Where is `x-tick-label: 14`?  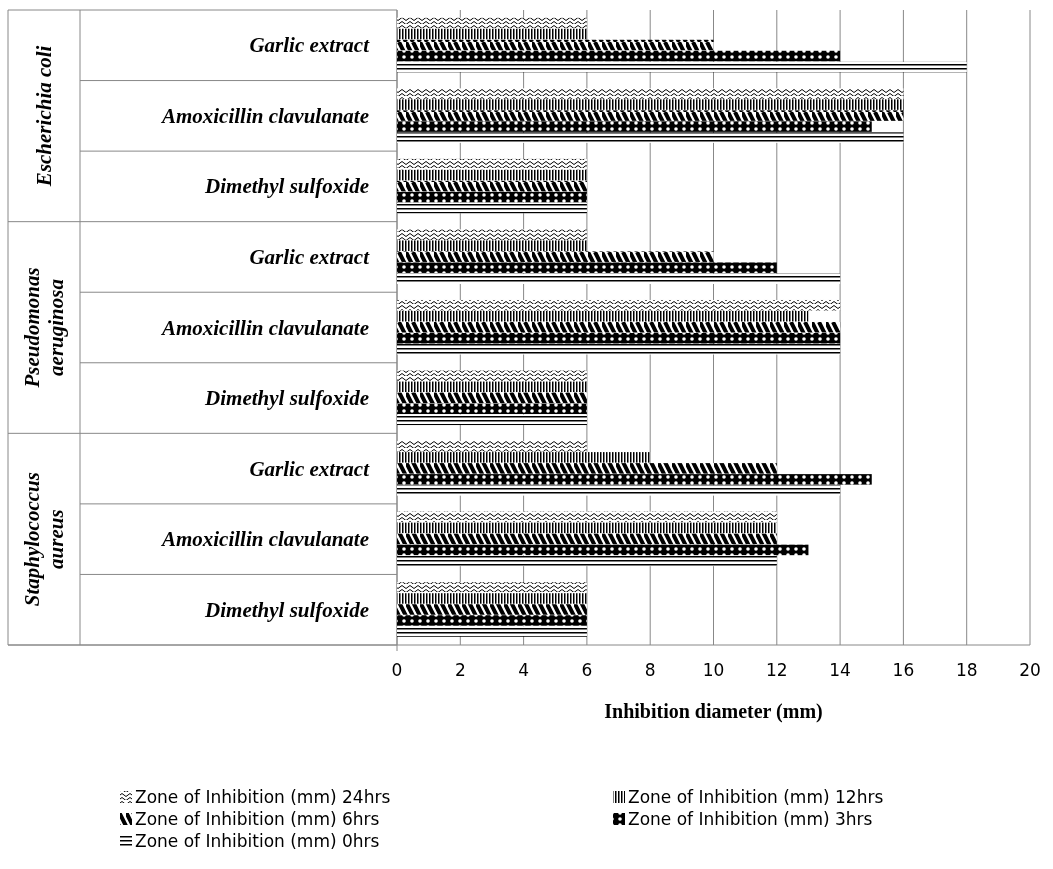 x-tick-label: 14 is located at coordinates (840, 670).